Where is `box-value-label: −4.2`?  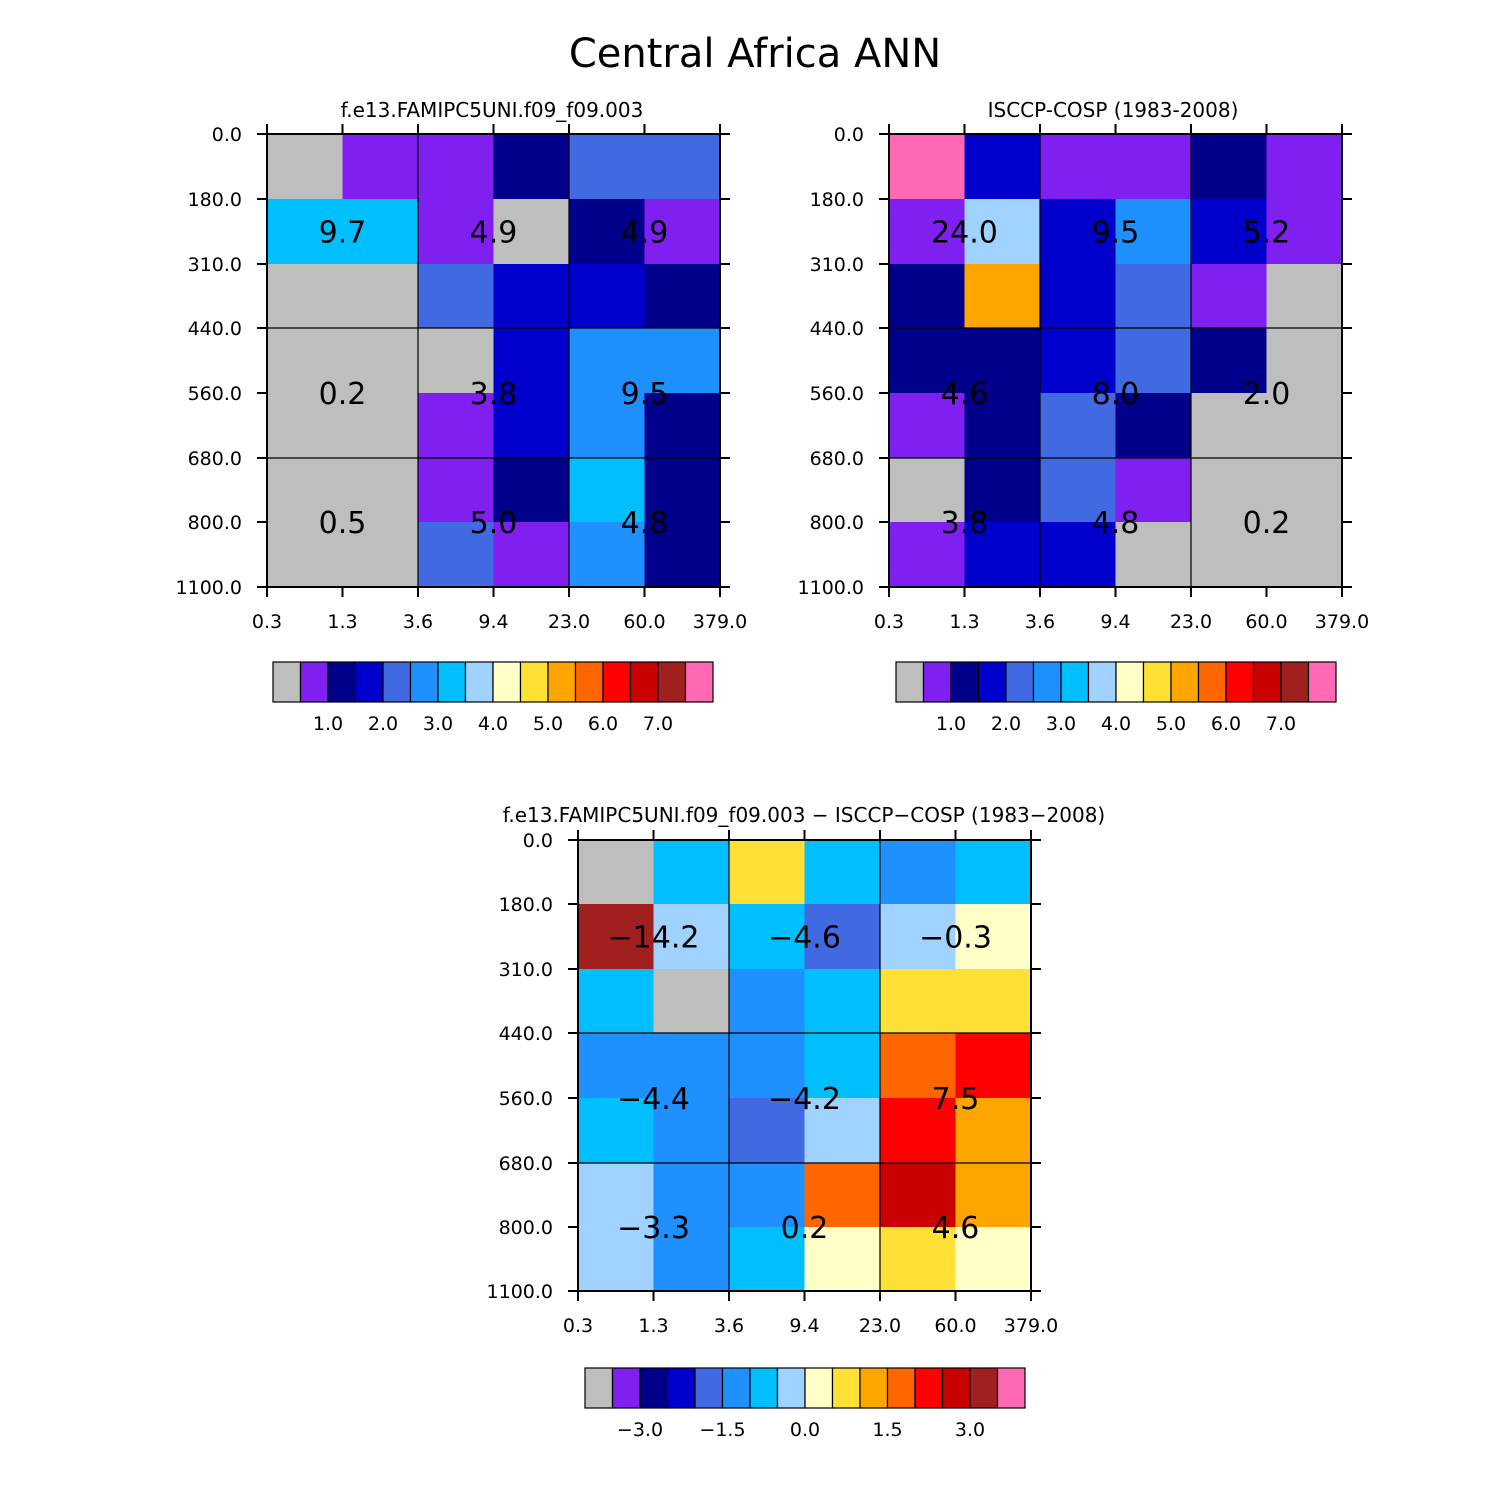
box-value-label: −4.2 is located at coordinates (804, 1099).